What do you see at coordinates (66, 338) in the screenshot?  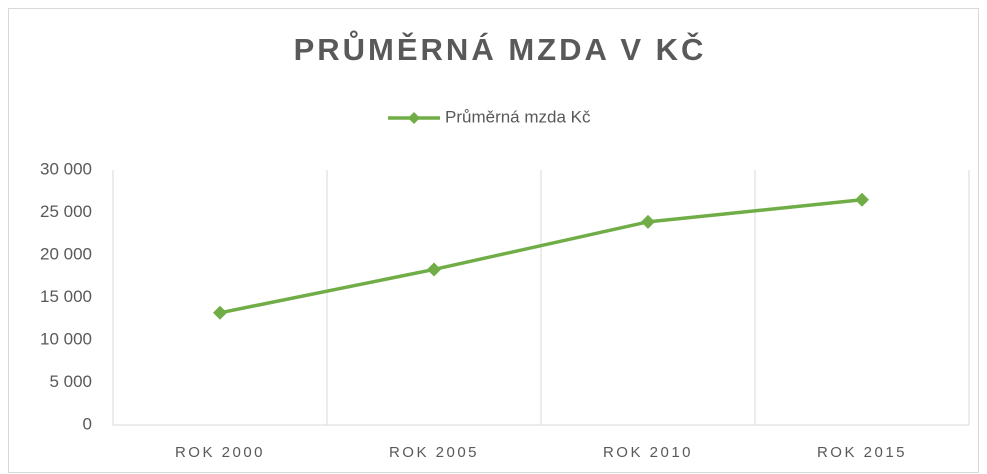 I see `y-tick-label: 10 000` at bounding box center [66, 338].